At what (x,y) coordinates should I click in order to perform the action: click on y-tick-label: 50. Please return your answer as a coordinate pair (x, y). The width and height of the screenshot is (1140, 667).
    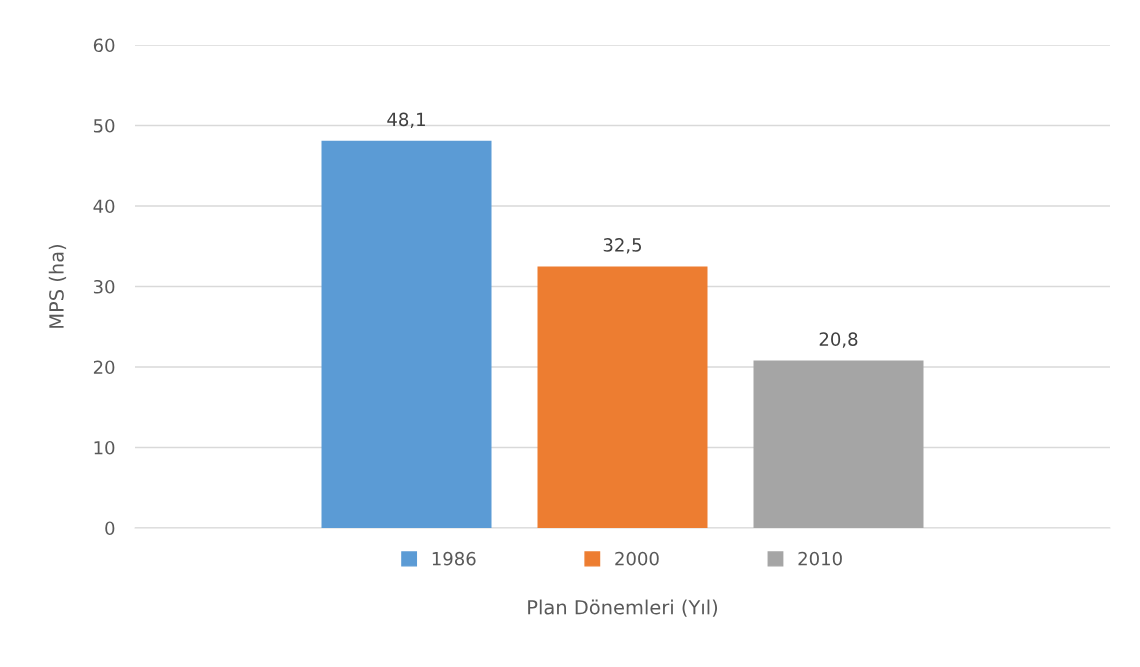
    Looking at the image, I should click on (104, 125).